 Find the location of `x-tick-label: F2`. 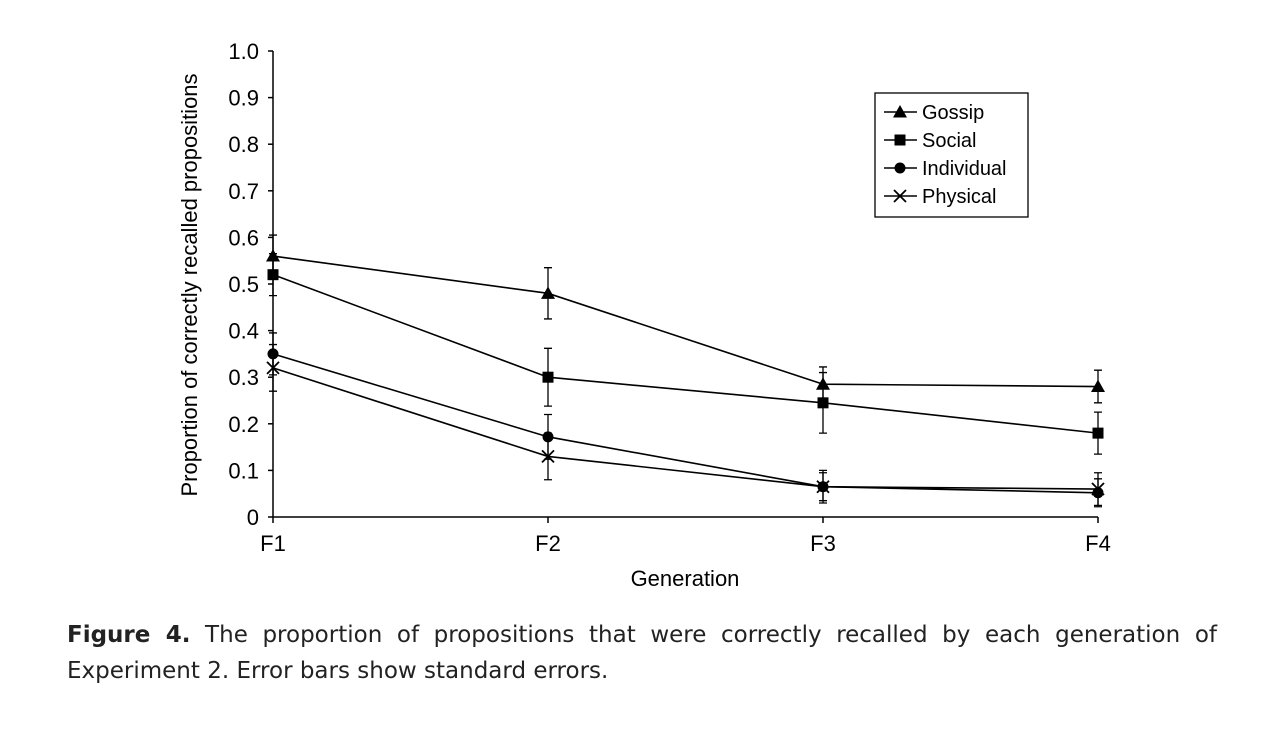

x-tick-label: F2 is located at coordinates (548, 543).